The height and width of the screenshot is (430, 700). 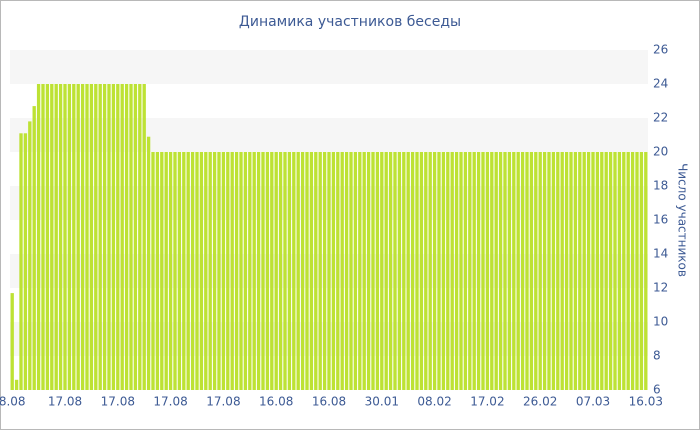 What do you see at coordinates (646, 402) in the screenshot?
I see `x-tick-label: 16.03` at bounding box center [646, 402].